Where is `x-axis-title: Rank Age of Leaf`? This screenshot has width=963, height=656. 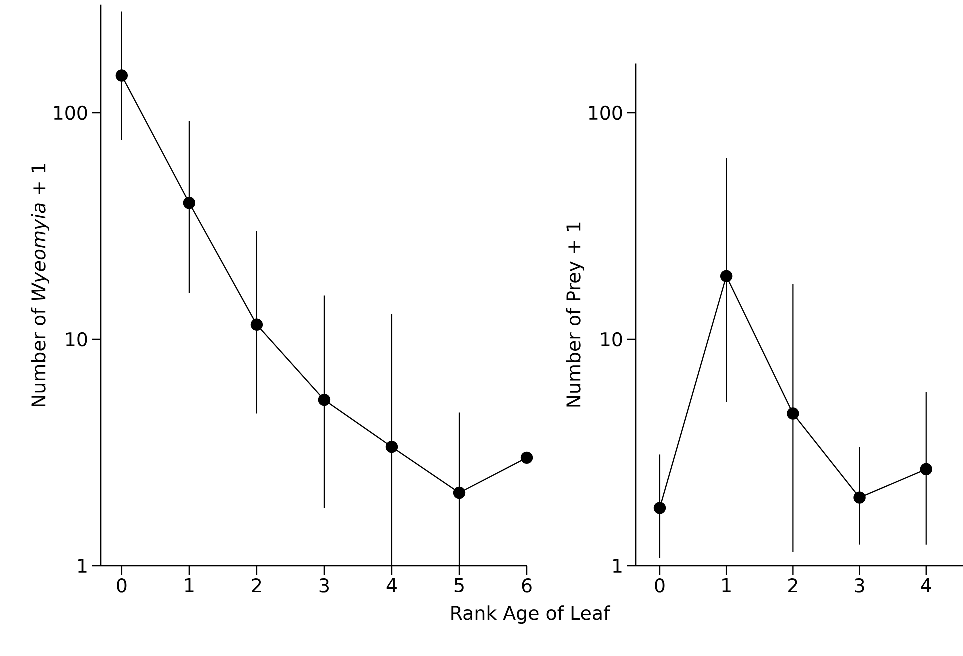 x-axis-title: Rank Age of Leaf is located at coordinates (531, 615).